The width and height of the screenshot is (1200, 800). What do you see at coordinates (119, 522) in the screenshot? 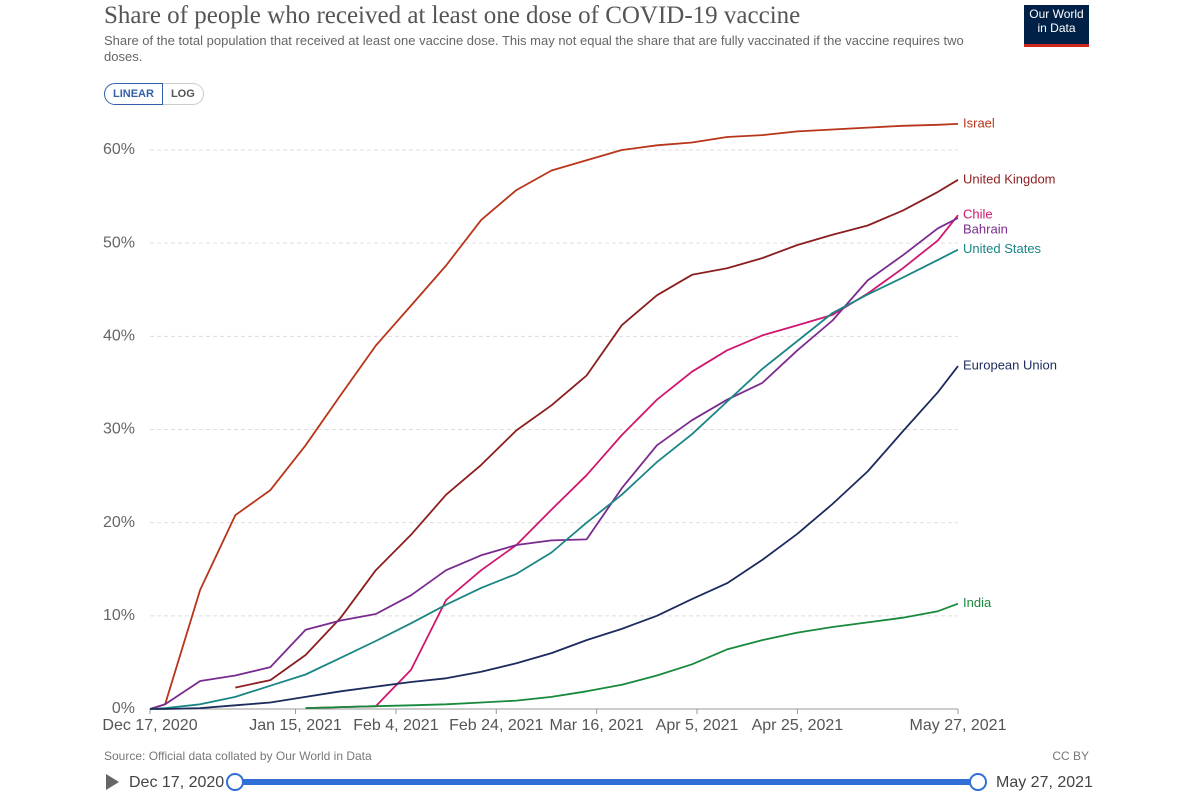
I see `y-tick-label: 20%` at bounding box center [119, 522].